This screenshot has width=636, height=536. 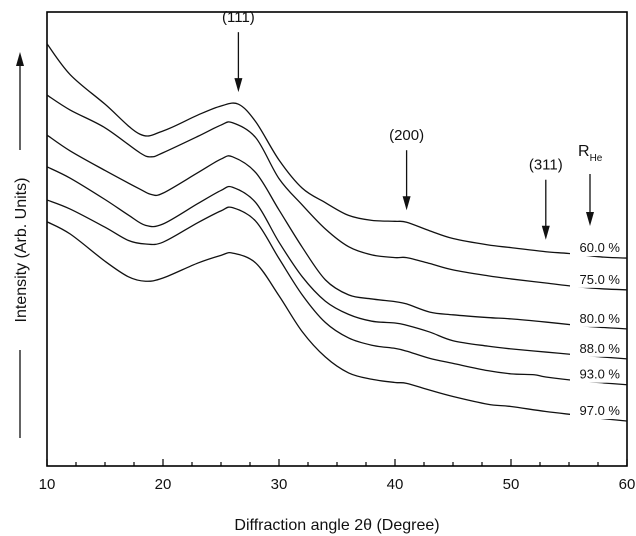 I want to click on svg-text: RHe, so click(x=590, y=153).